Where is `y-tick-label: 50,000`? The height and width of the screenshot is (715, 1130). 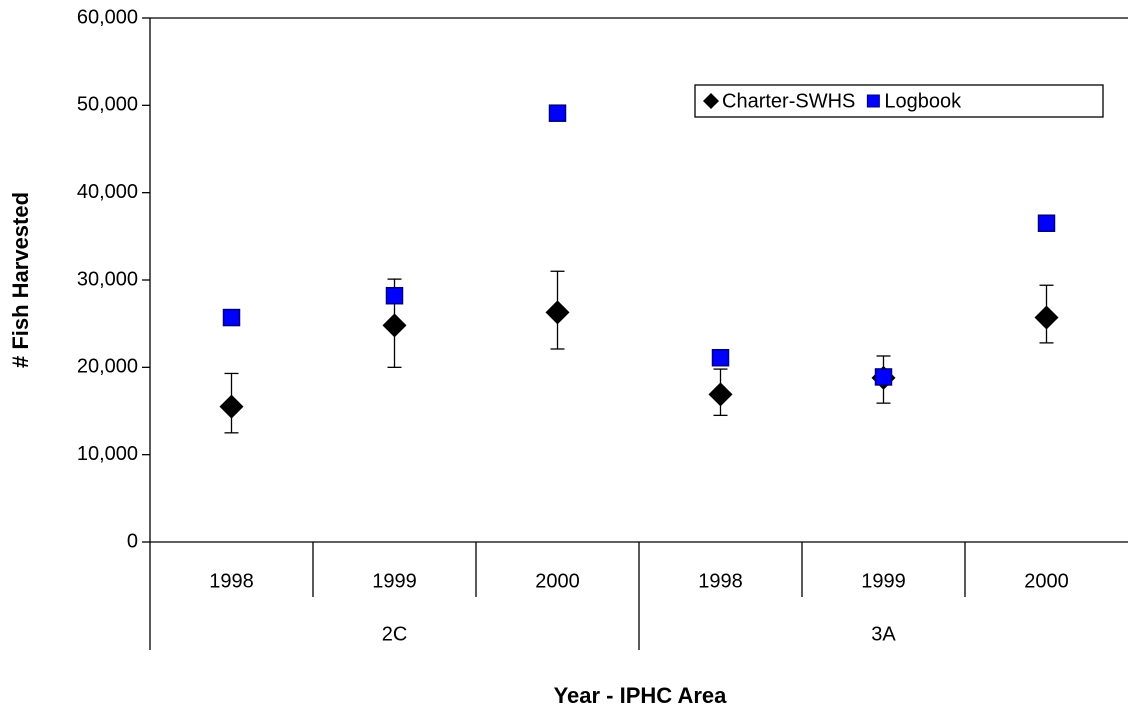
y-tick-label: 50,000 is located at coordinates (107, 105).